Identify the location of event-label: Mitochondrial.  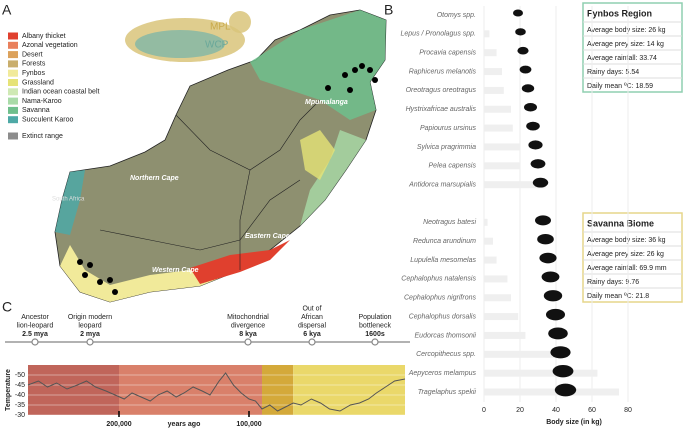
(248, 317).